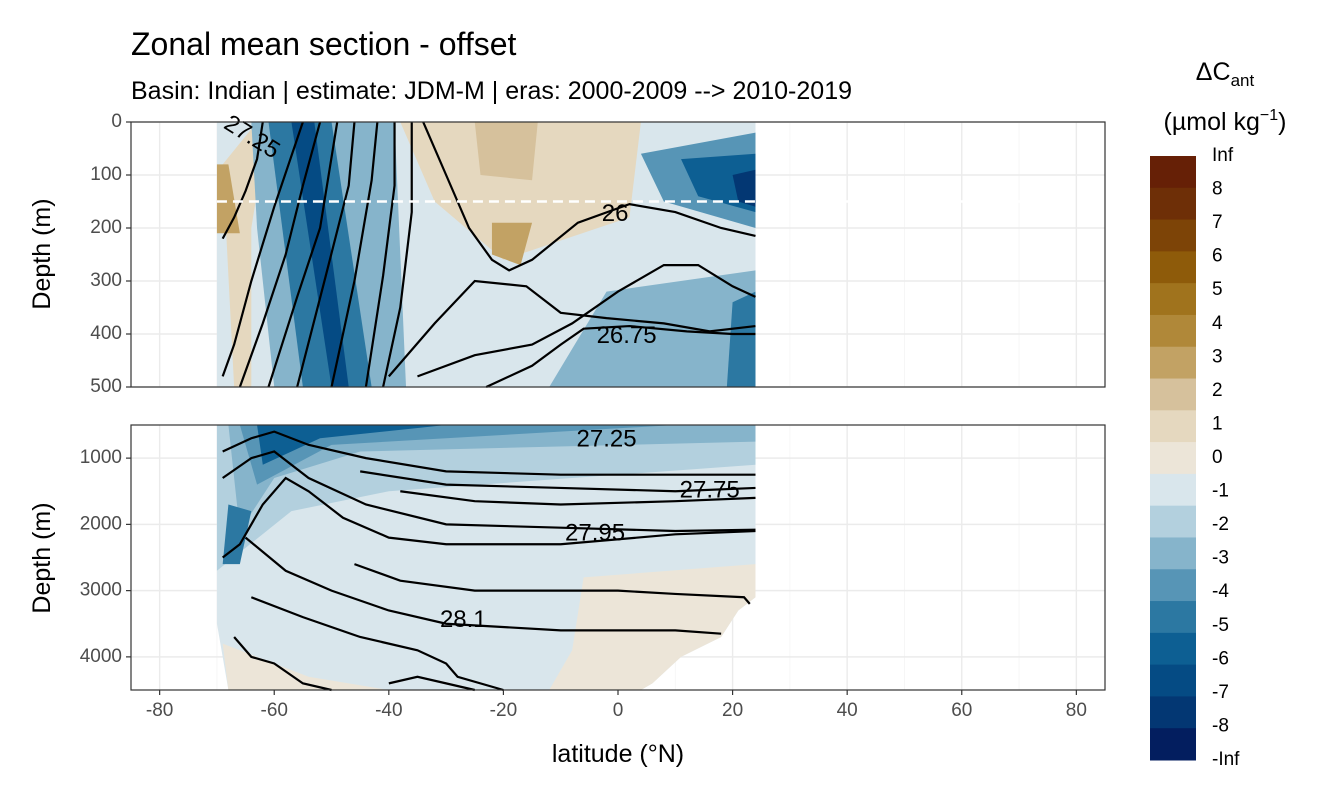 The width and height of the screenshot is (1344, 806). I want to click on field-core-east, so click(718, 183).